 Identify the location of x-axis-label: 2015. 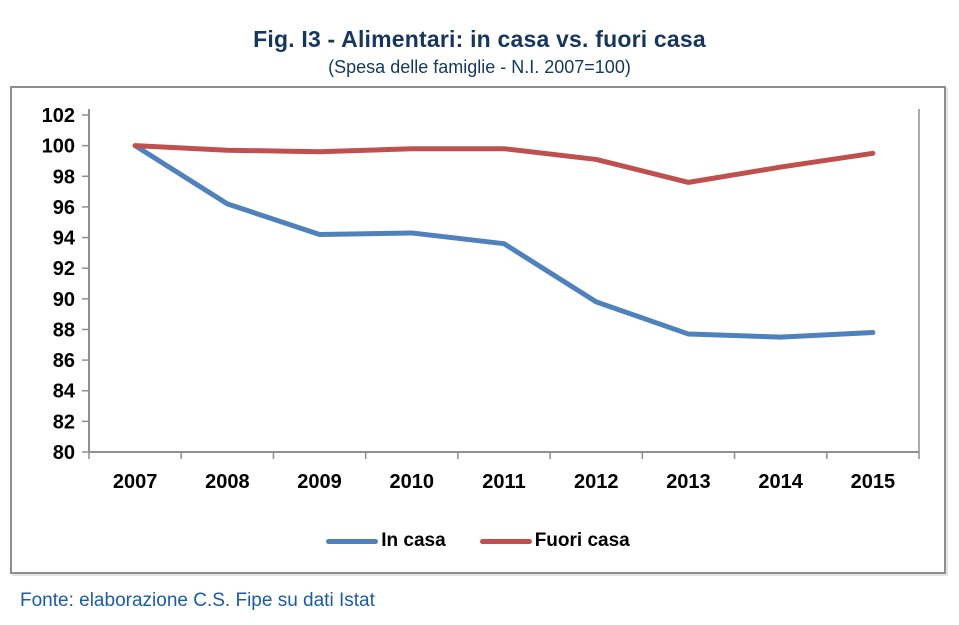
(873, 482).